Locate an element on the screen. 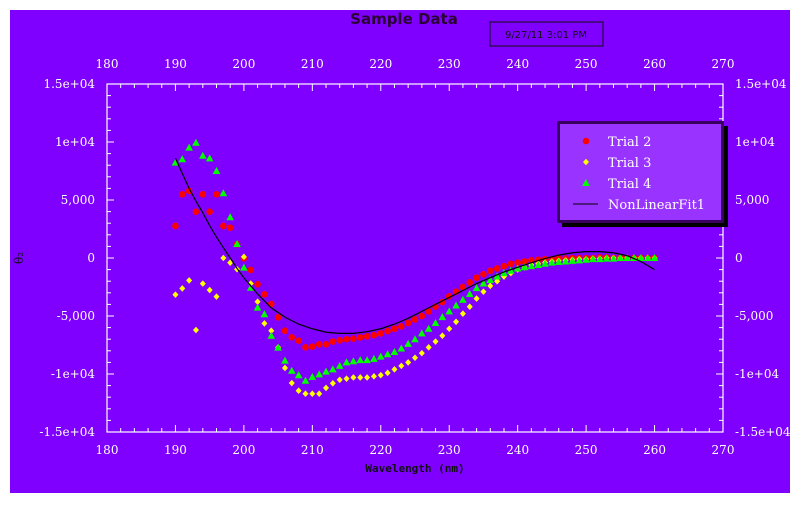  y-tick-label-left: -5,000 is located at coordinates (76, 316).